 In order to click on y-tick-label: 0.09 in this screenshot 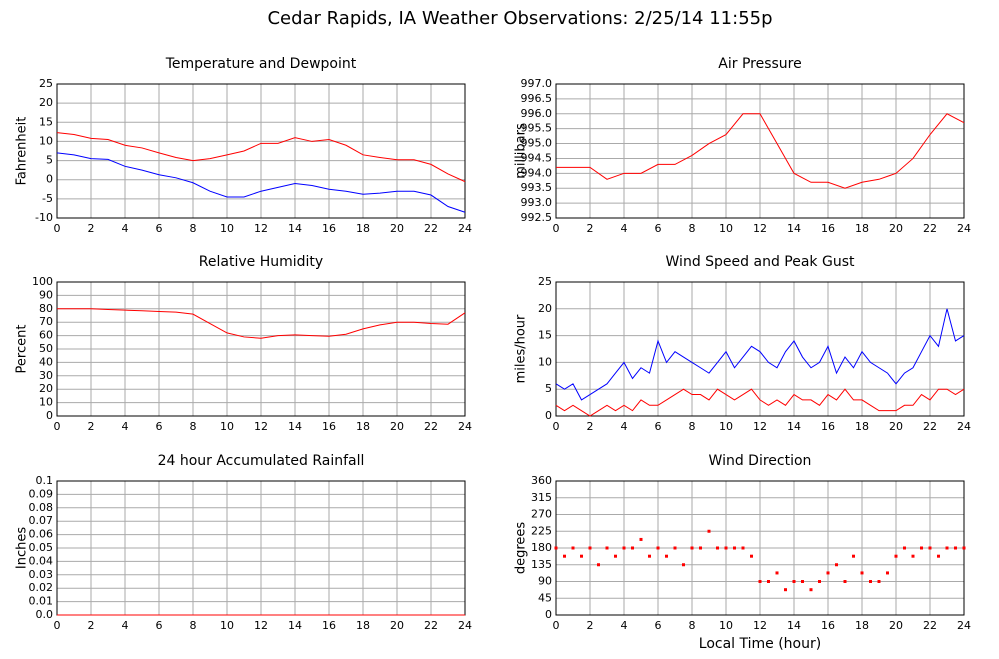, I will do `click(41, 493)`.